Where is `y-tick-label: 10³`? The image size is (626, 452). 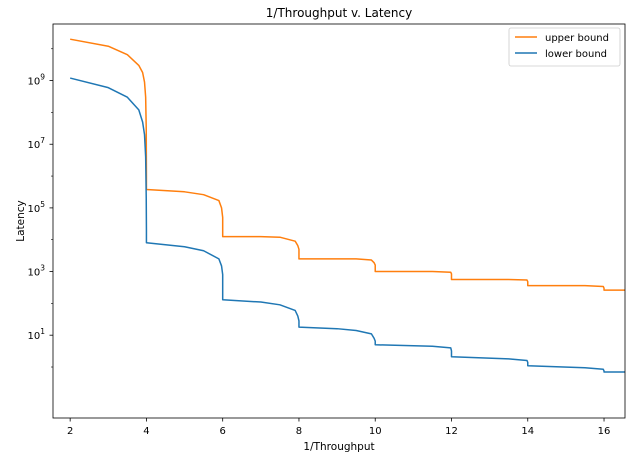
y-tick-label: 10³ is located at coordinates (36, 271).